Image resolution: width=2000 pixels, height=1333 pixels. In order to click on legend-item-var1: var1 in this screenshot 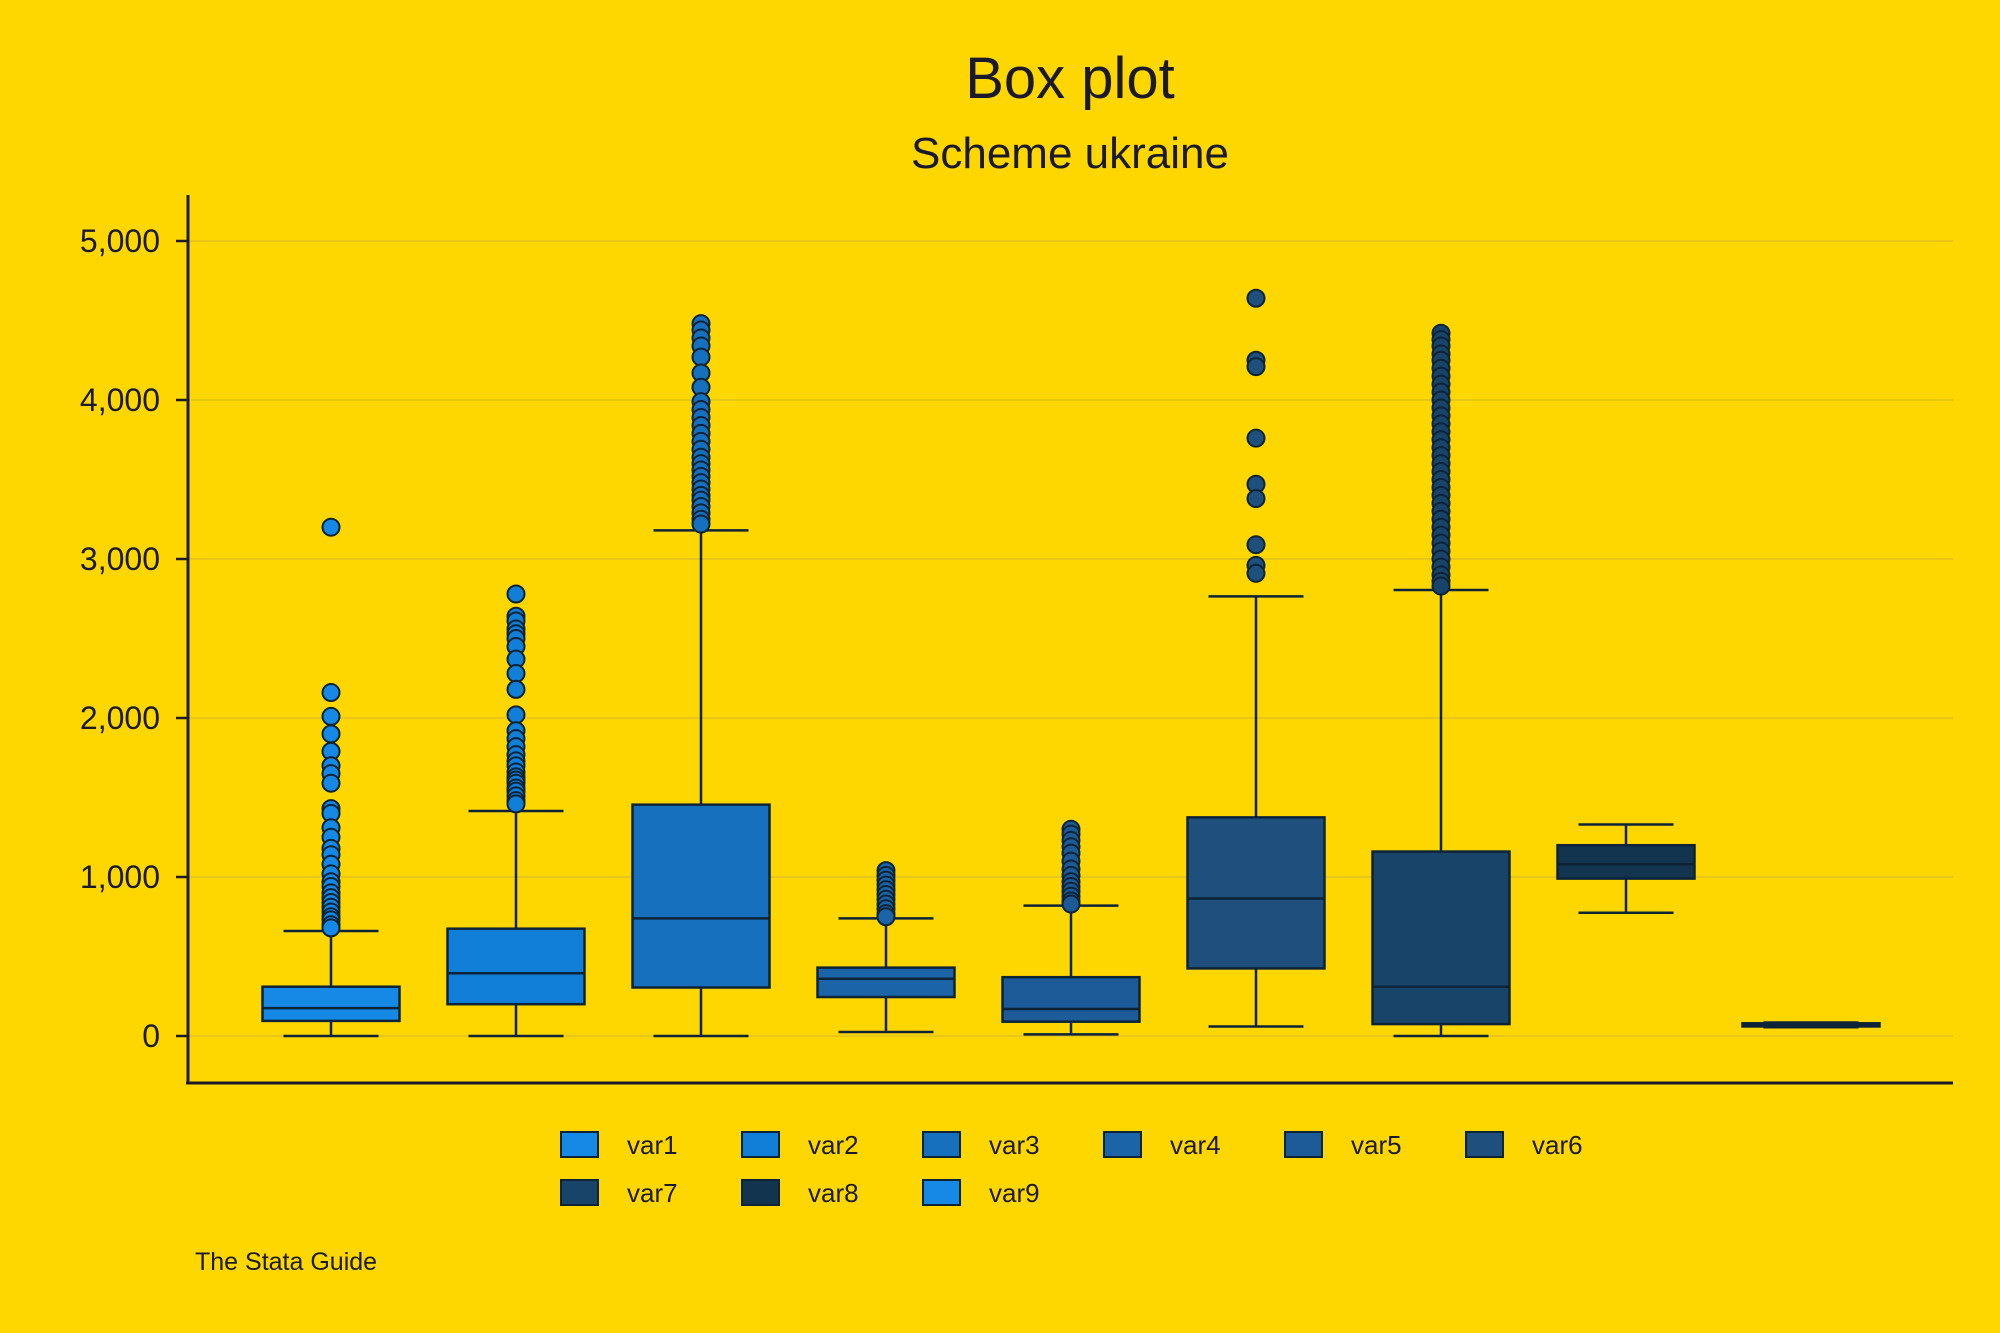, I will do `click(619, 1145)`.